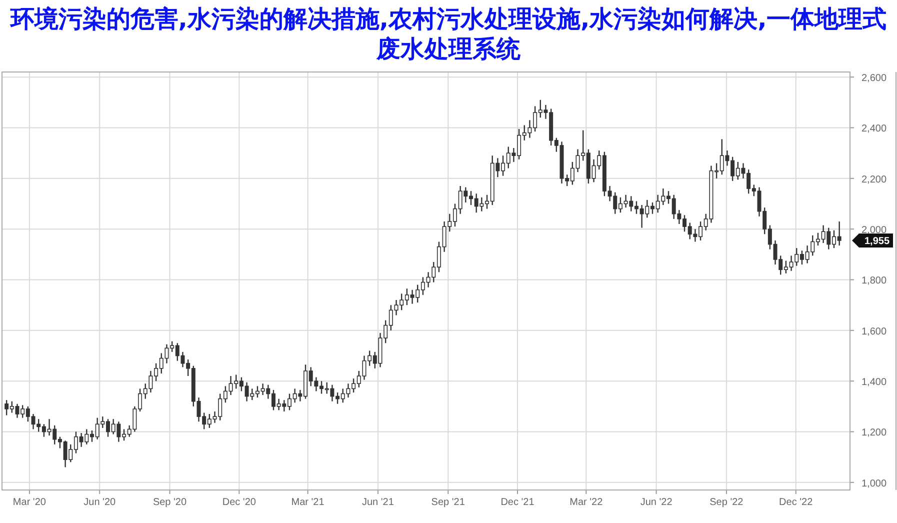 Image resolution: width=897 pixels, height=523 pixels. What do you see at coordinates (727, 502) in the screenshot?
I see `x-tick-label: Sep '22` at bounding box center [727, 502].